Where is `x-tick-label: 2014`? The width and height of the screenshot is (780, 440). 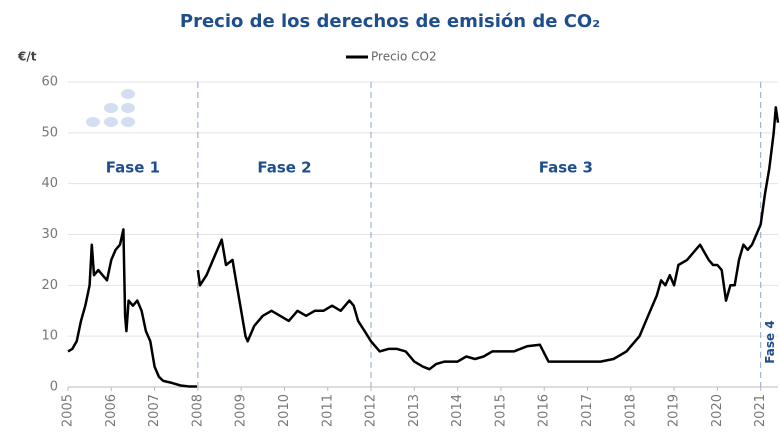
x-tick-label: 2014 is located at coordinates (457, 410).